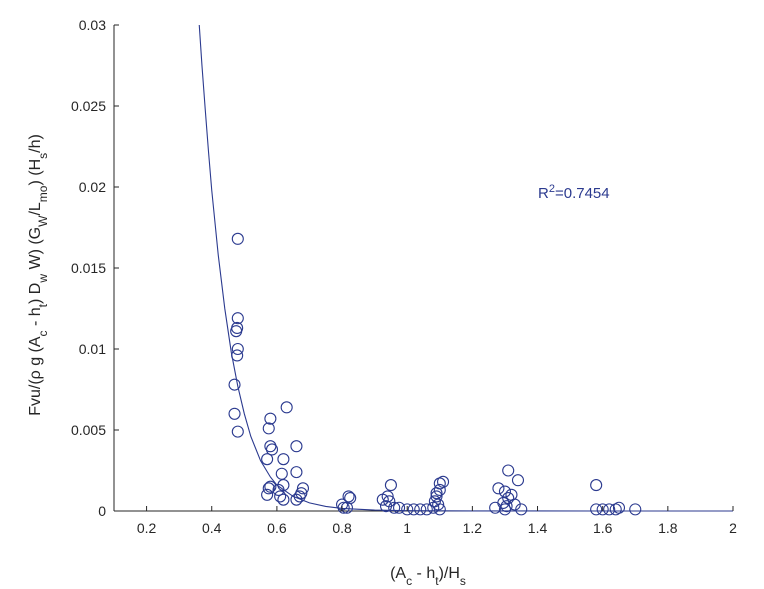 This screenshot has width=764, height=589. What do you see at coordinates (102, 511) in the screenshot?
I see `y-tick-label: 0` at bounding box center [102, 511].